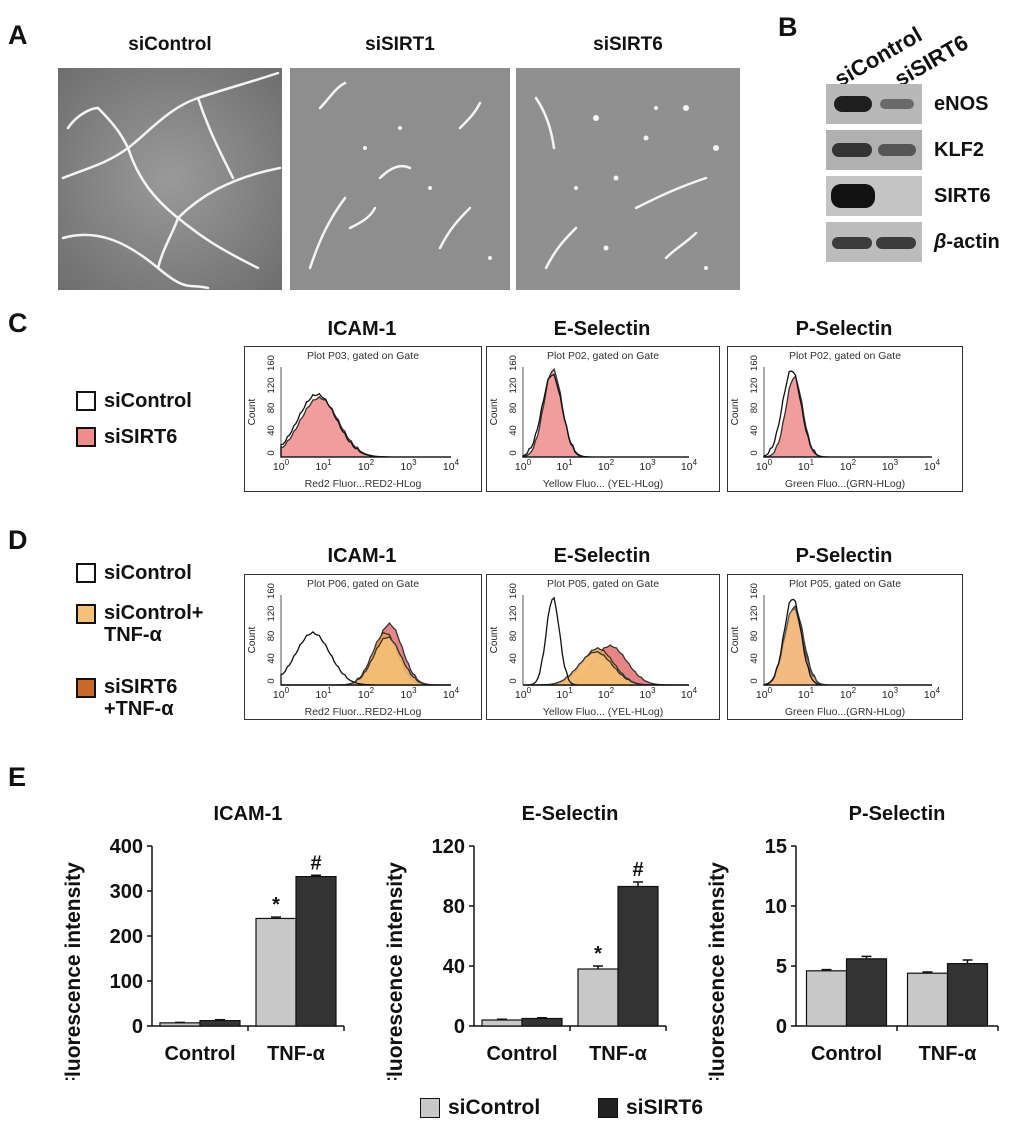  What do you see at coordinates (603, 356) in the screenshot?
I see `flow-plot-header: Plot P02, gated on Gate` at bounding box center [603, 356].